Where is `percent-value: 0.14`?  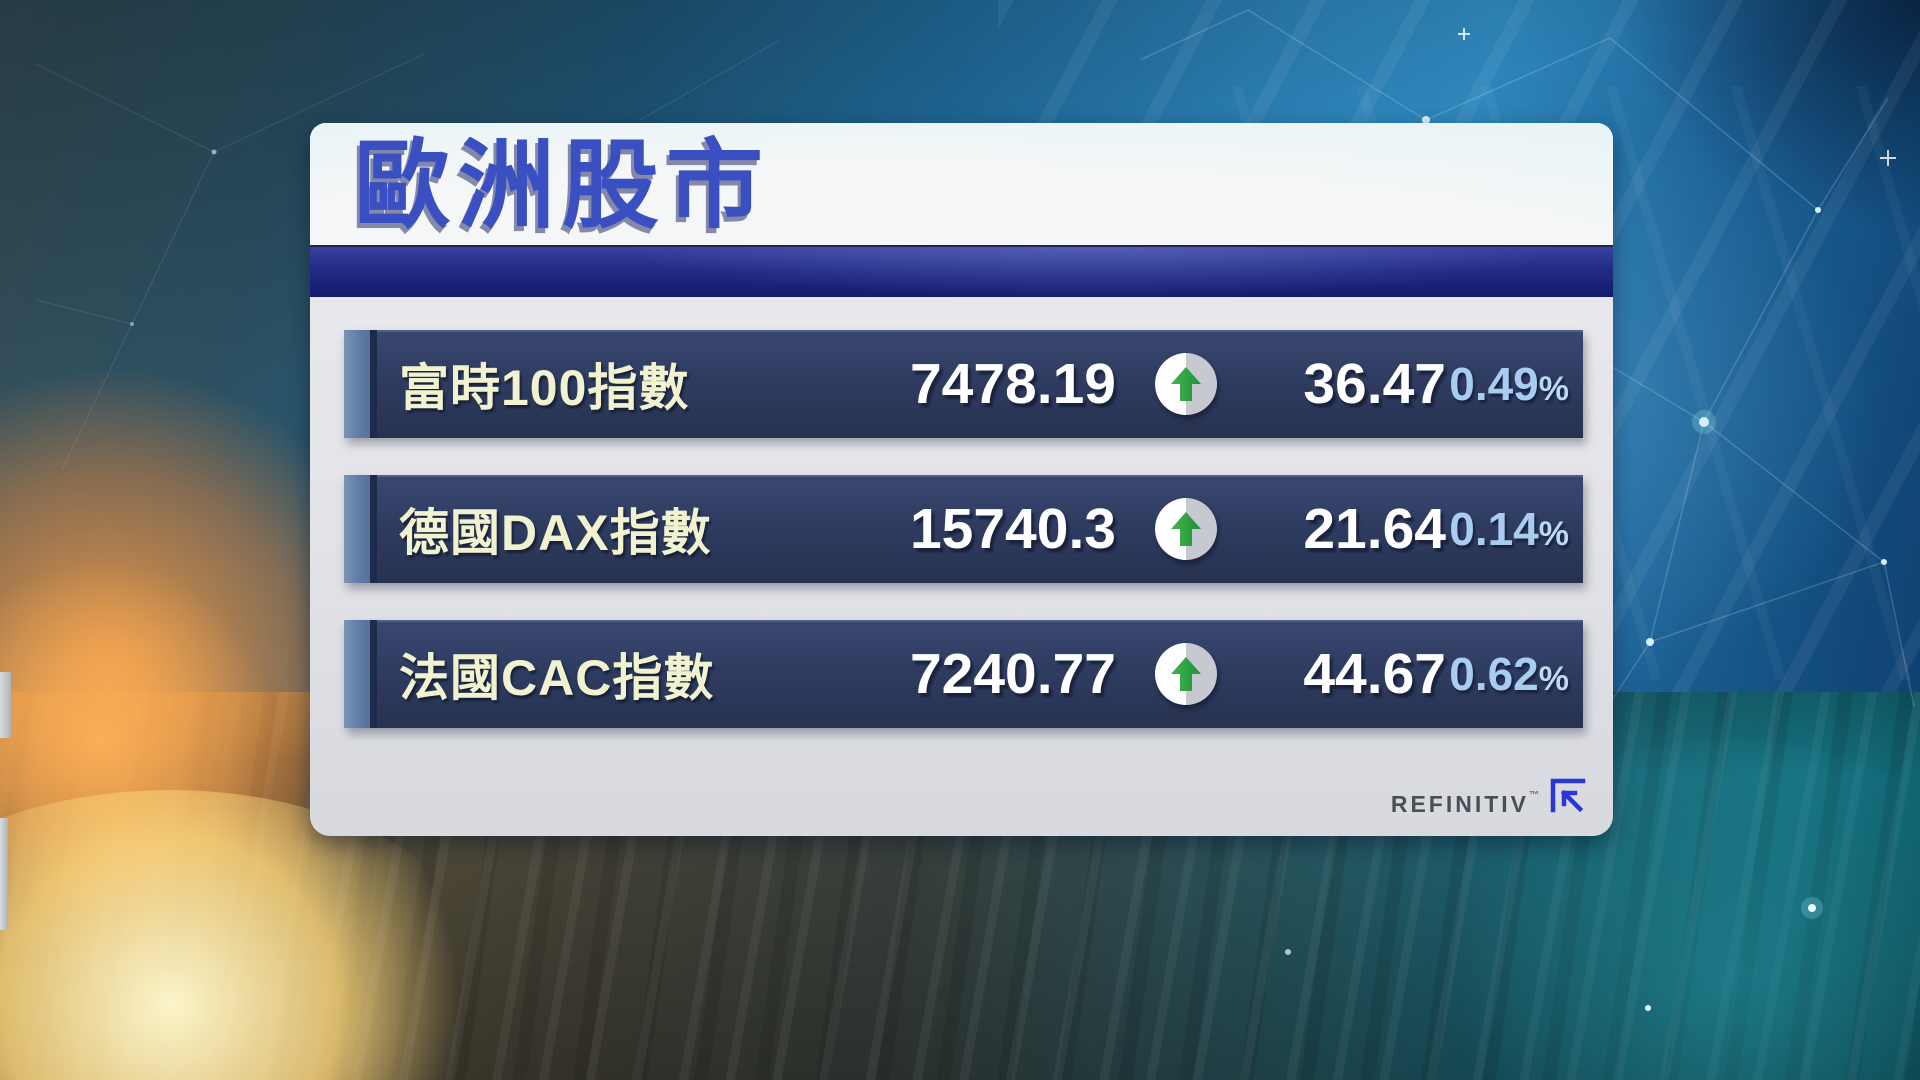 percent-value: 0.14 is located at coordinates (1494, 529).